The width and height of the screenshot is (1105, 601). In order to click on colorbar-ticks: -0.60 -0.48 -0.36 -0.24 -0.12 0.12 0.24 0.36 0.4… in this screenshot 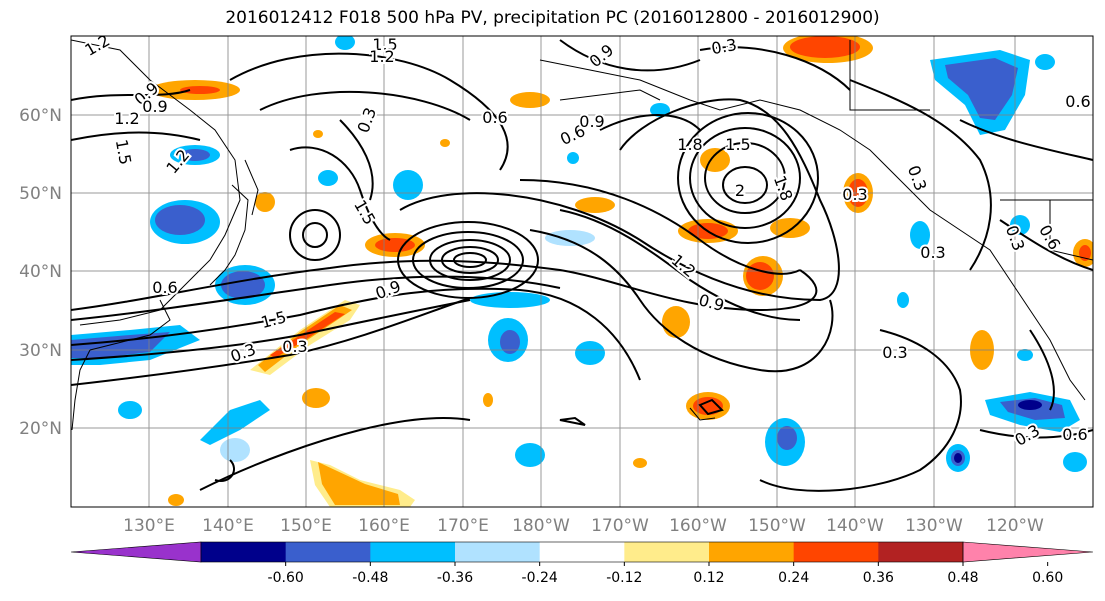, I will do `click(665, 574)`.